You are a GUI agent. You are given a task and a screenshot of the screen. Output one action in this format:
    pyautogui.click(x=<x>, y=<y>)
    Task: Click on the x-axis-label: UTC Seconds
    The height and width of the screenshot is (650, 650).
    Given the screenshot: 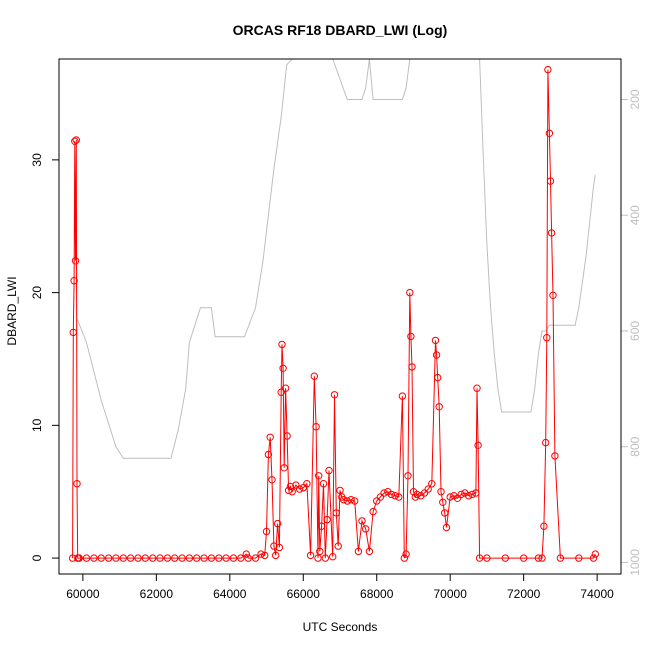 What is the action you would take?
    pyautogui.click(x=340, y=627)
    